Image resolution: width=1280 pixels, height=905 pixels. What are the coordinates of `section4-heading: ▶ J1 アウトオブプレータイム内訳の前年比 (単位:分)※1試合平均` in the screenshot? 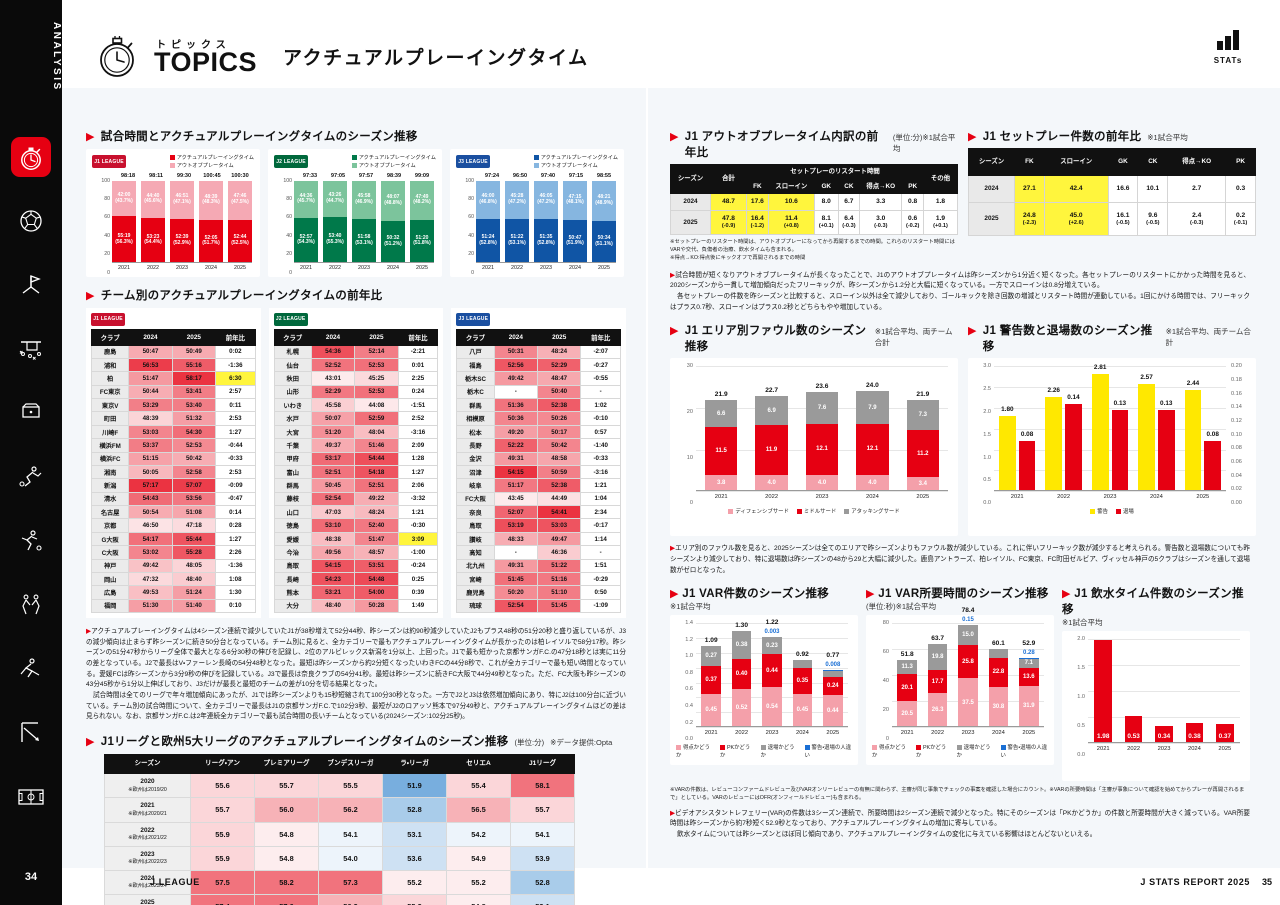 It's located at (814, 144).